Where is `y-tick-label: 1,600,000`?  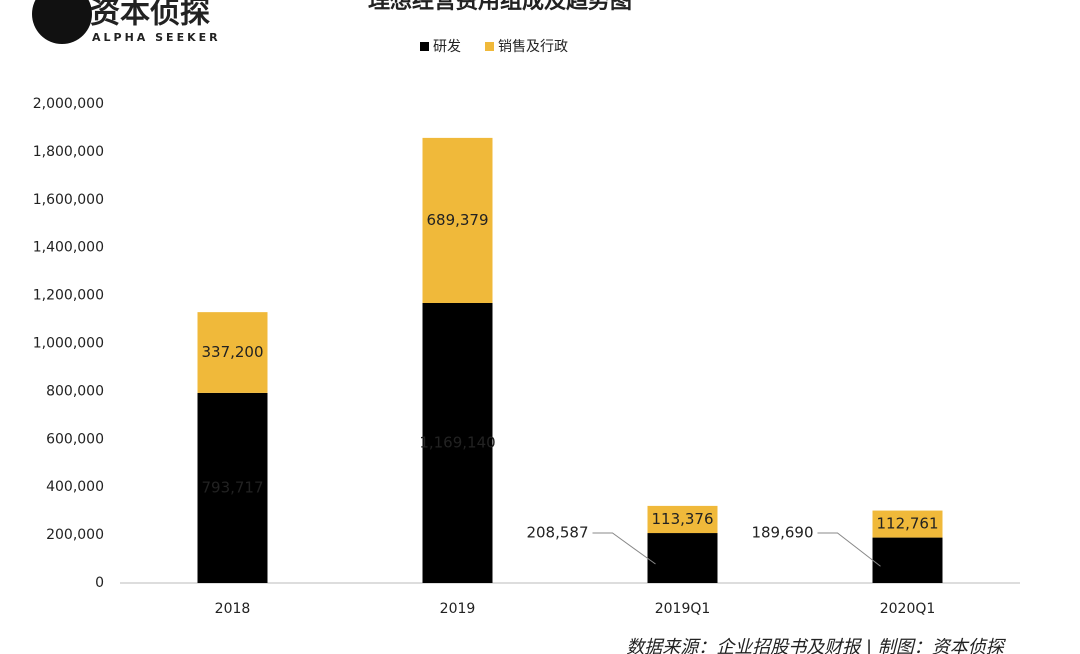
y-tick-label: 1,600,000 is located at coordinates (68, 200).